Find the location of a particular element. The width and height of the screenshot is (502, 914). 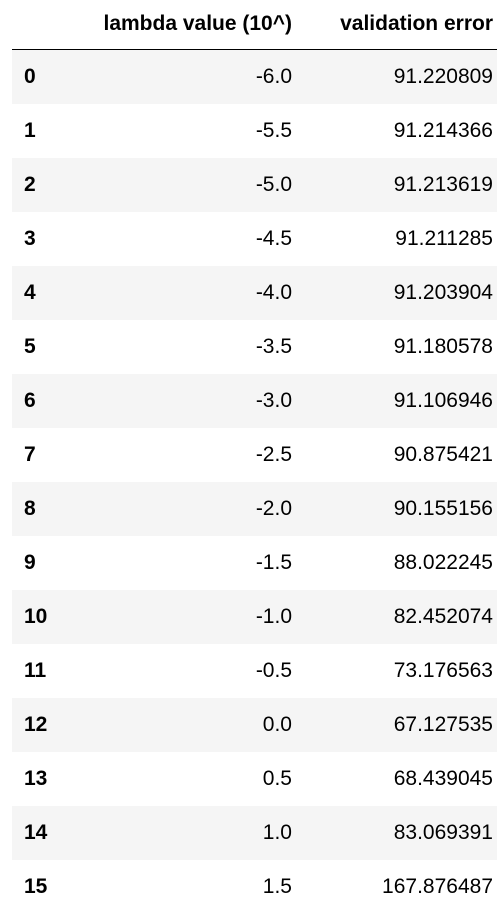

row-index: 11 is located at coordinates (47, 671).